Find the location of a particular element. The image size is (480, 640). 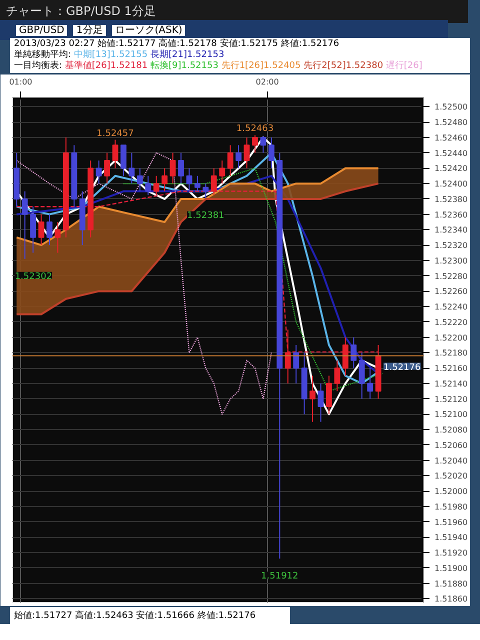

text: 先行2[52]1.52380 is located at coordinates (344, 66).